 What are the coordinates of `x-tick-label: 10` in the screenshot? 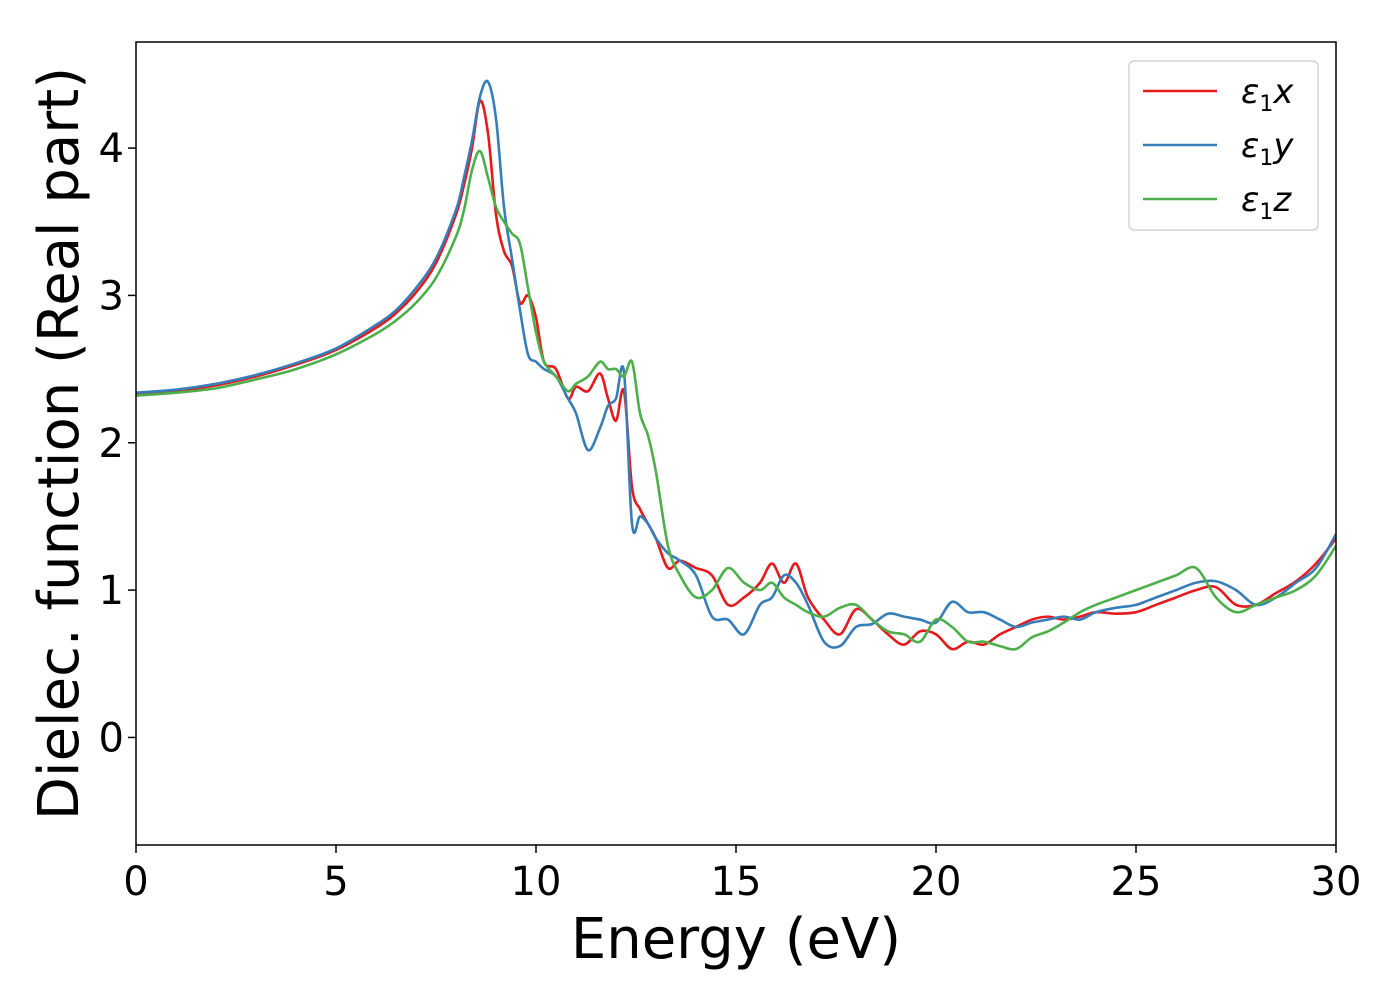 It's located at (536, 882).